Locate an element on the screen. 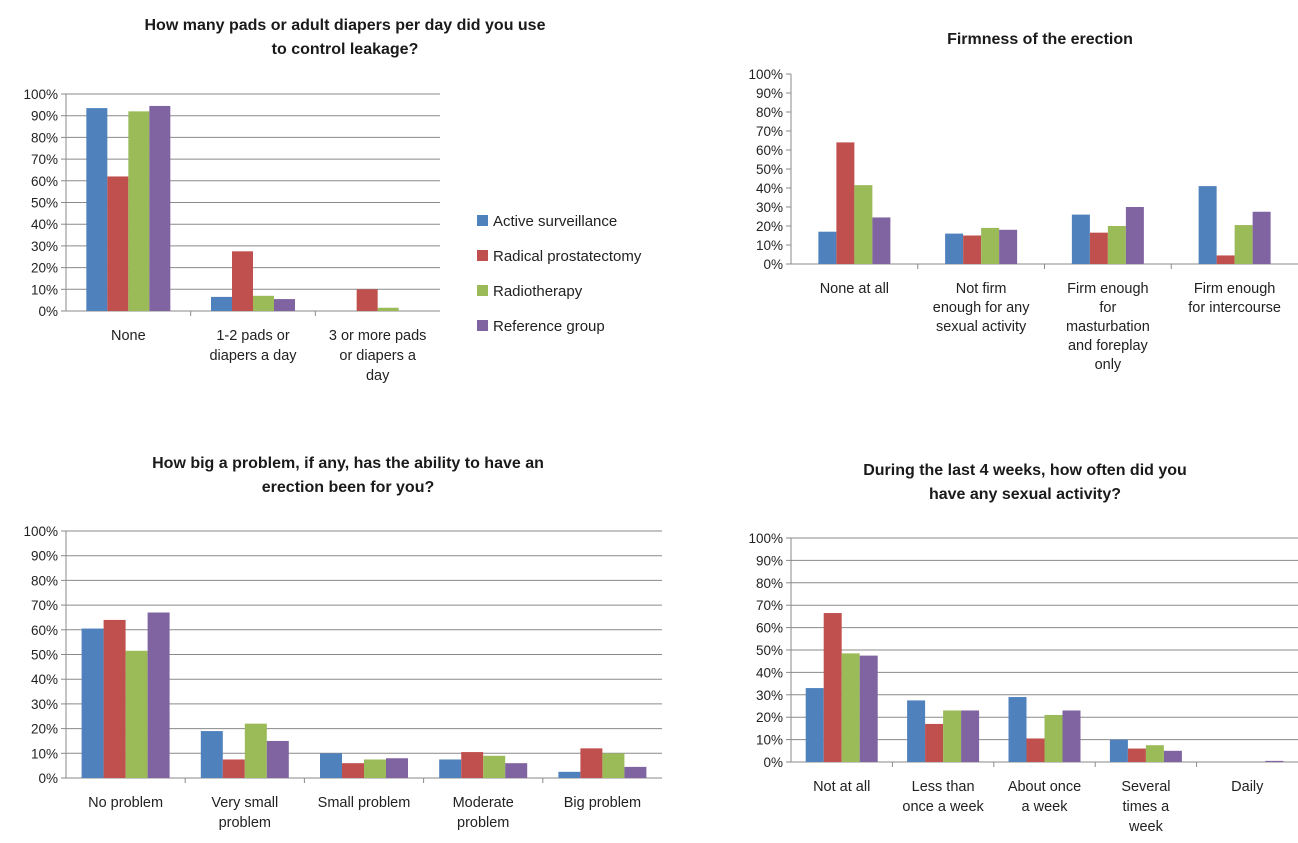 The image size is (1298, 843). category-label: Several is located at coordinates (1145, 787).